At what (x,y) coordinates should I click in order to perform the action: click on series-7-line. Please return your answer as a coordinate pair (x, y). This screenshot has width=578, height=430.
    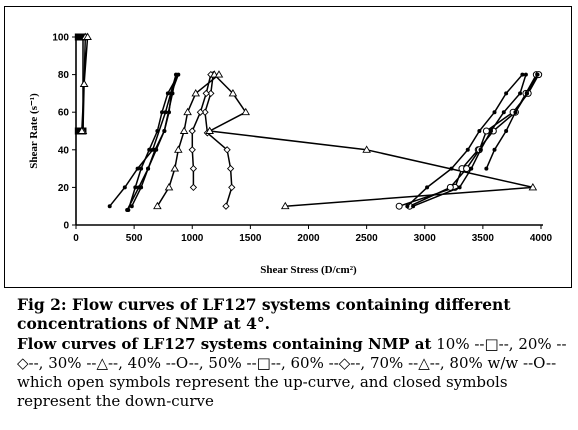
    Looking at the image, I should click on (469, 140).